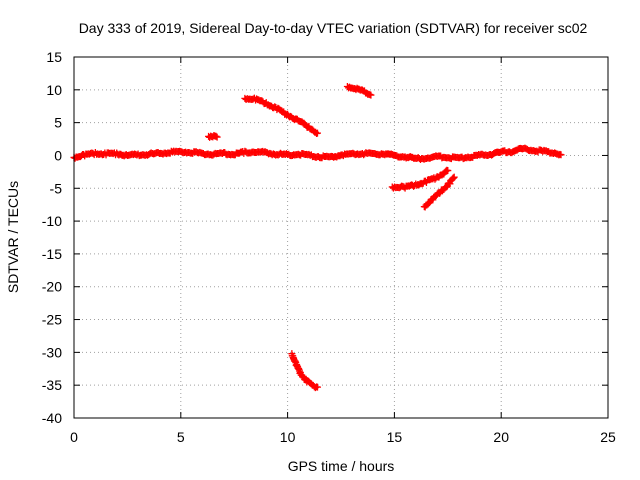  Describe the element at coordinates (288, 437) in the screenshot. I see `x-tick-label: 10` at that location.